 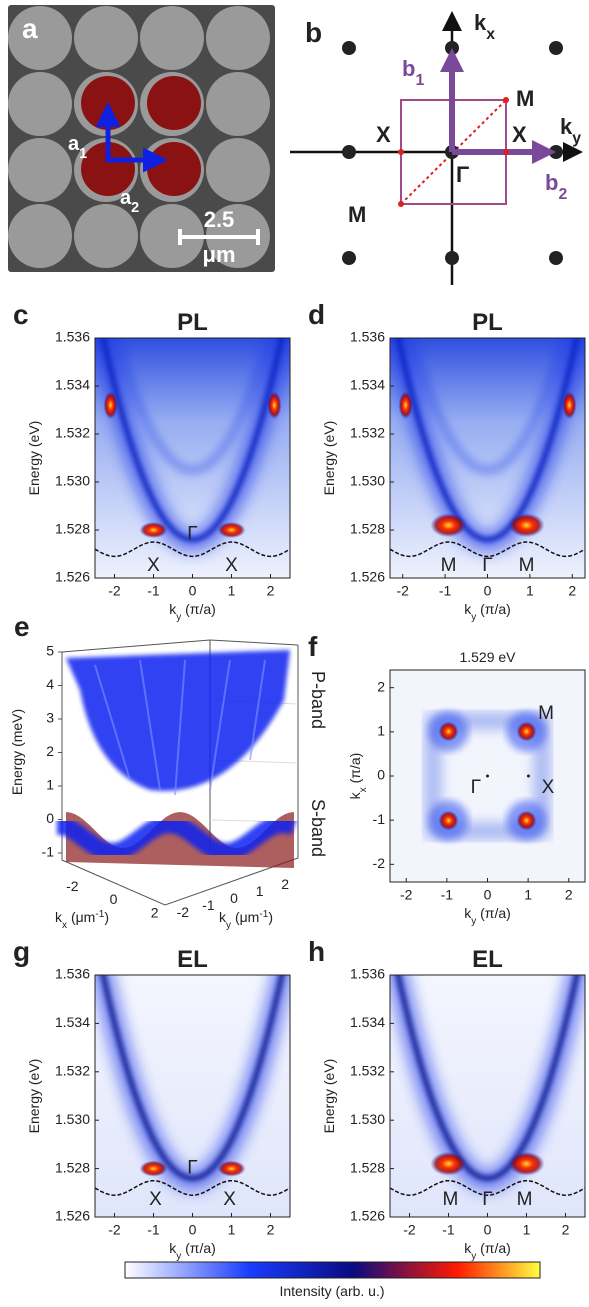 What do you see at coordinates (50, 818) in the screenshot?
I see `z-tick-label: 0` at bounding box center [50, 818].